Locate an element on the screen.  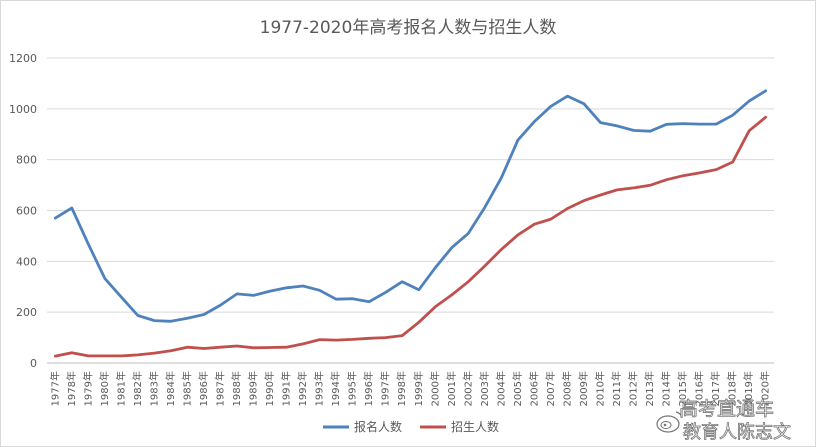
x-tick-label: 1981年 is located at coordinates (120, 388).